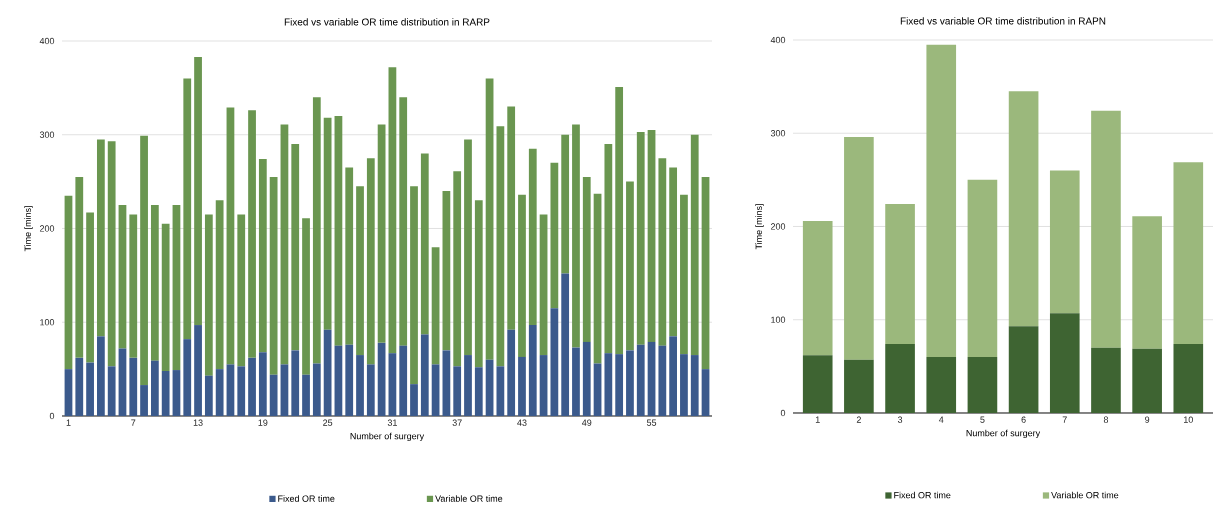 This screenshot has width=1224, height=507. What do you see at coordinates (1106, 419) in the screenshot?
I see `x-tick-label: 8` at bounding box center [1106, 419].